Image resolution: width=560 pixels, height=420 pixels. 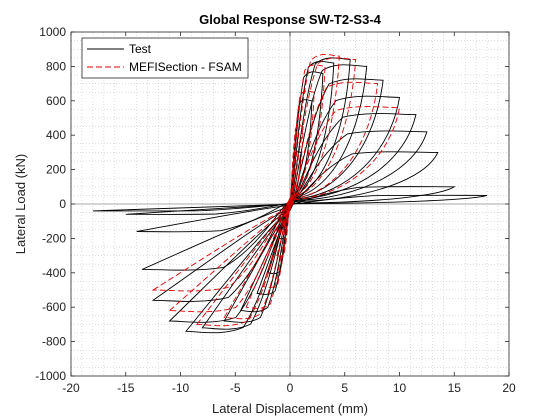 I want to click on y-tick-label: -800, so click(x=54, y=342).